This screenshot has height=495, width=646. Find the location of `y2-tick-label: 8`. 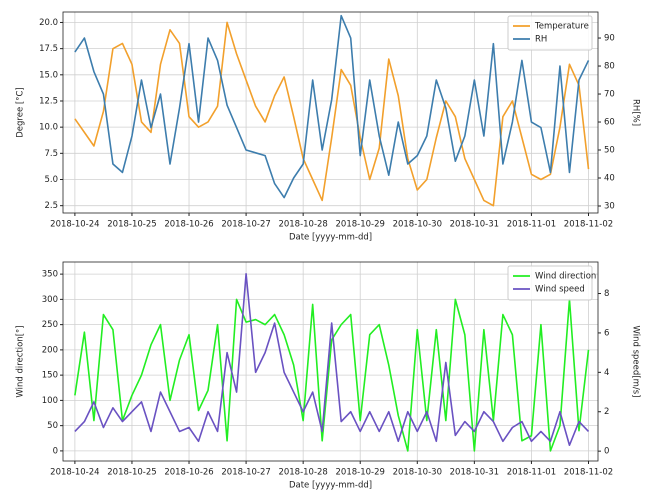

y2-tick-label: 8 is located at coordinates (606, 294).